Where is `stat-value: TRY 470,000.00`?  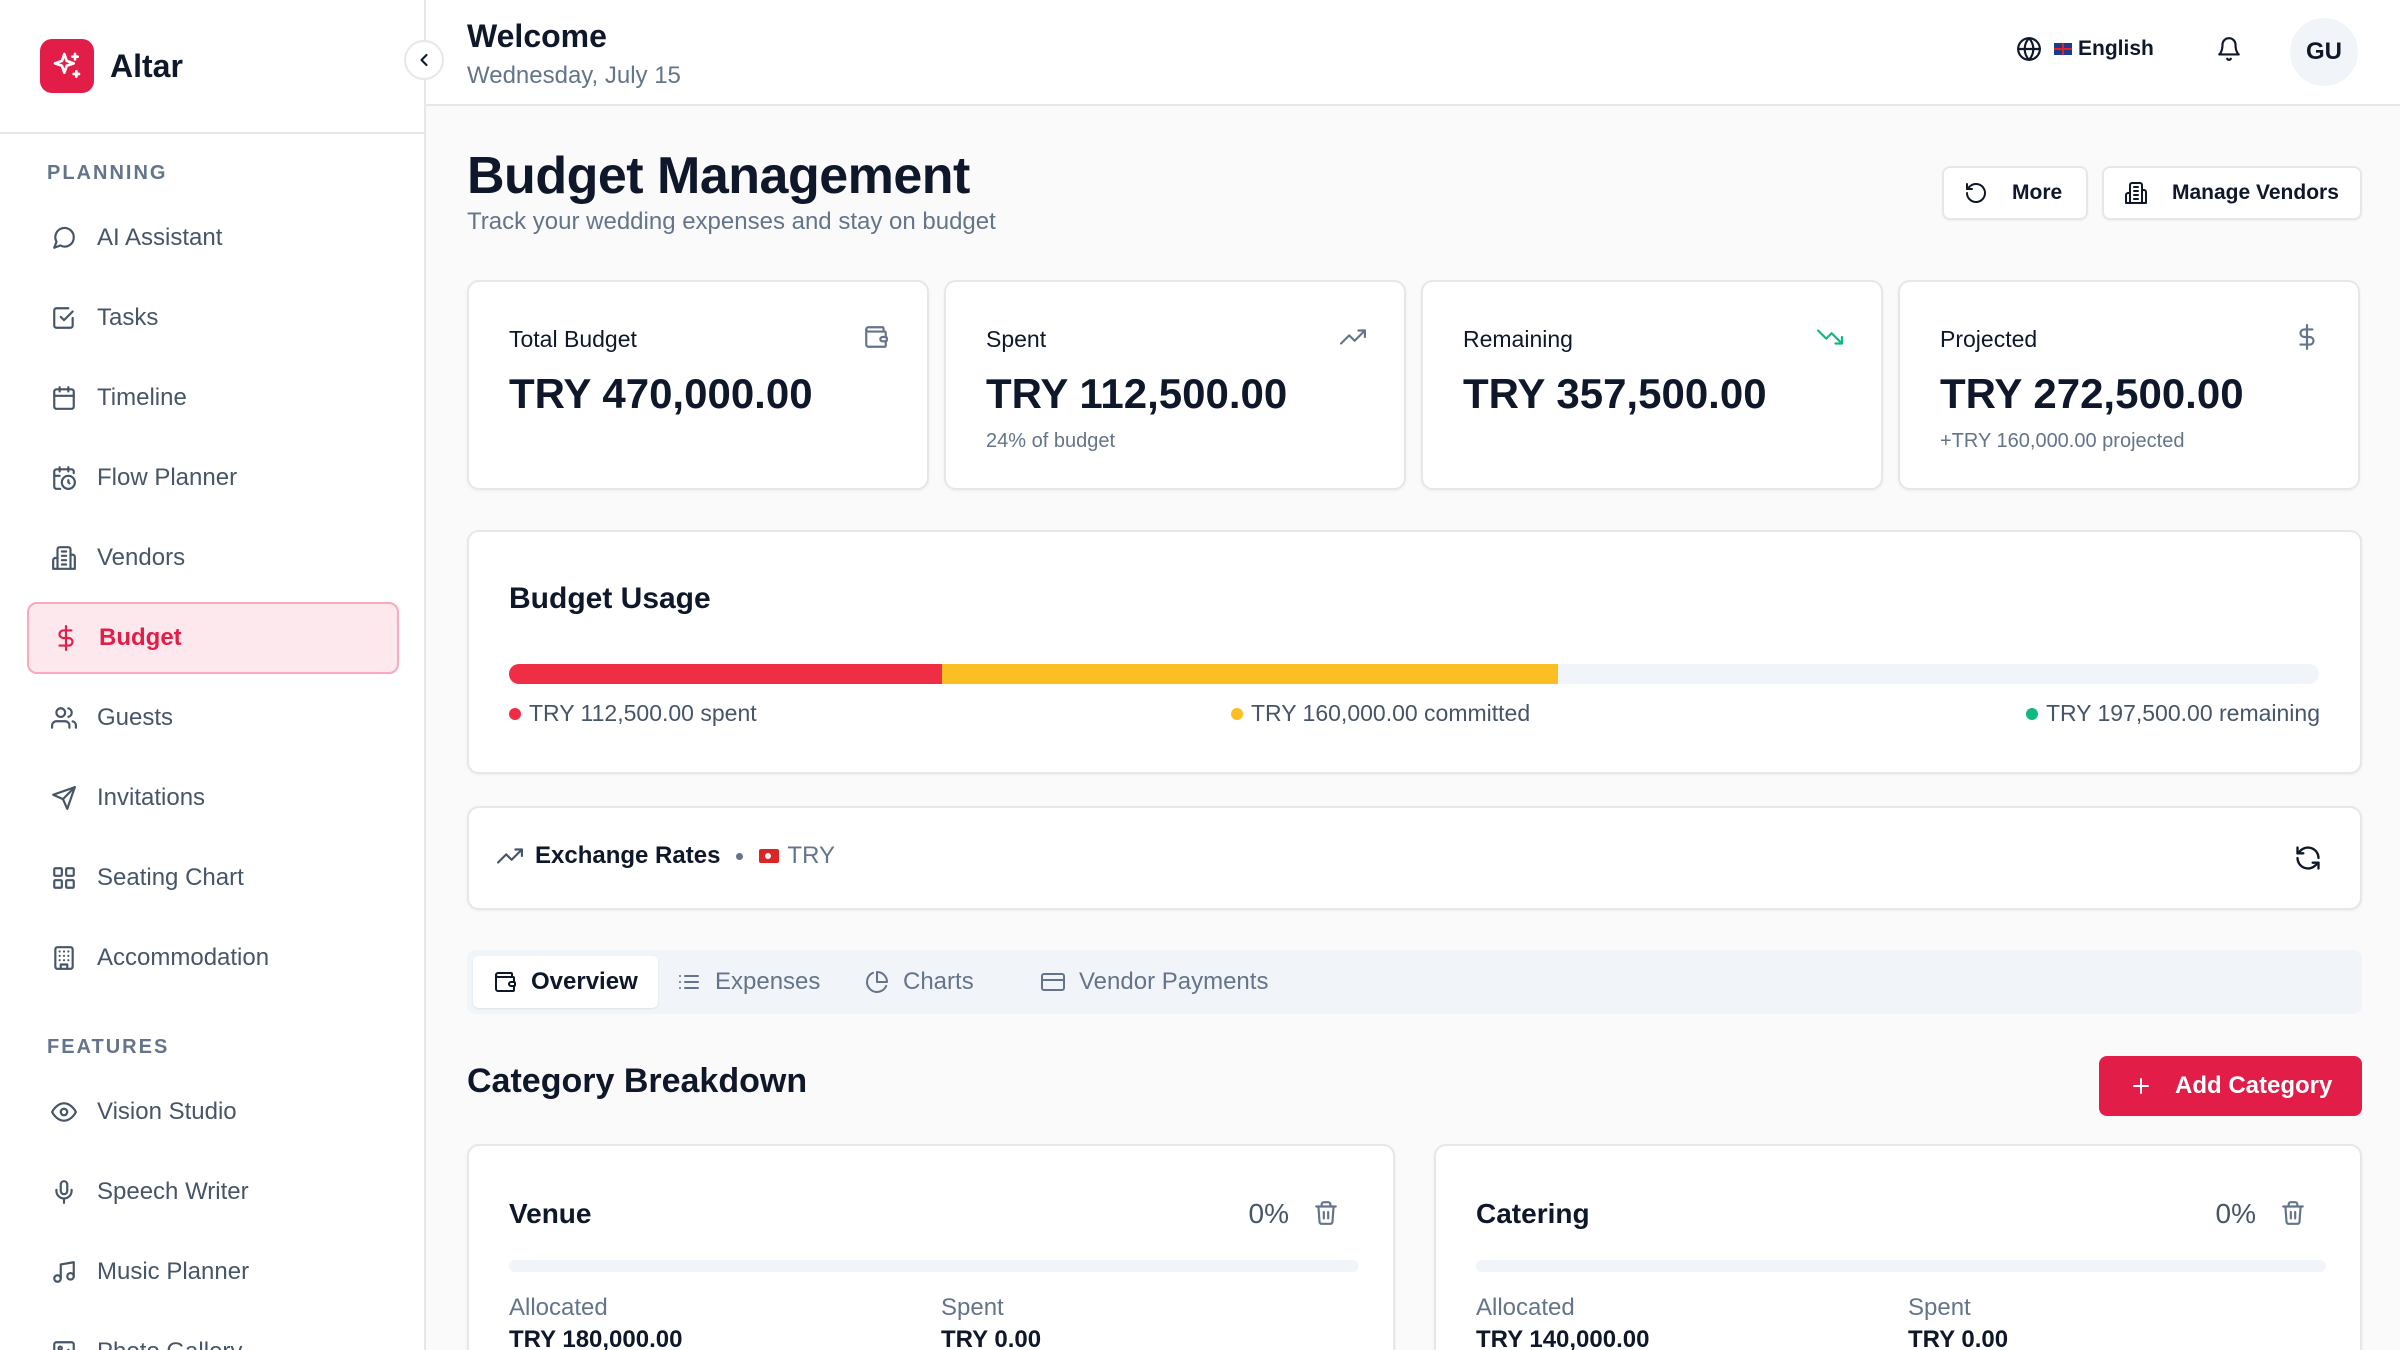 stat-value: TRY 470,000.00 is located at coordinates (661, 393).